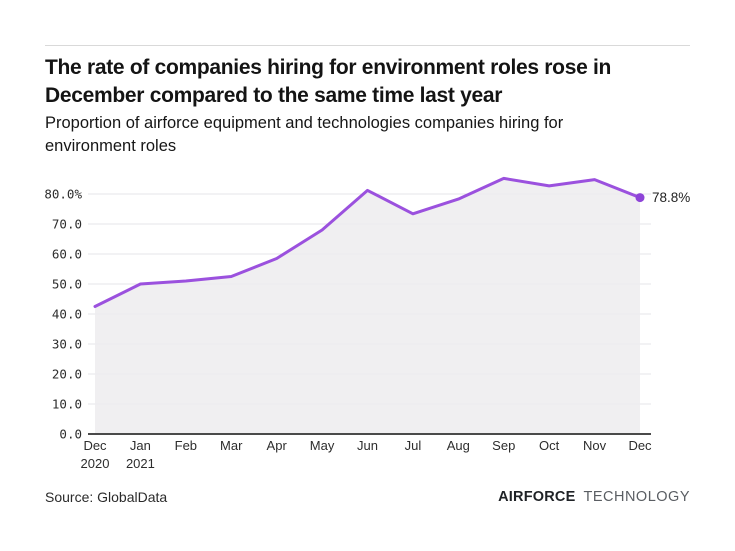 Image resolution: width=735 pixels, height=551 pixels. I want to click on top-divider, so click(367, 45).